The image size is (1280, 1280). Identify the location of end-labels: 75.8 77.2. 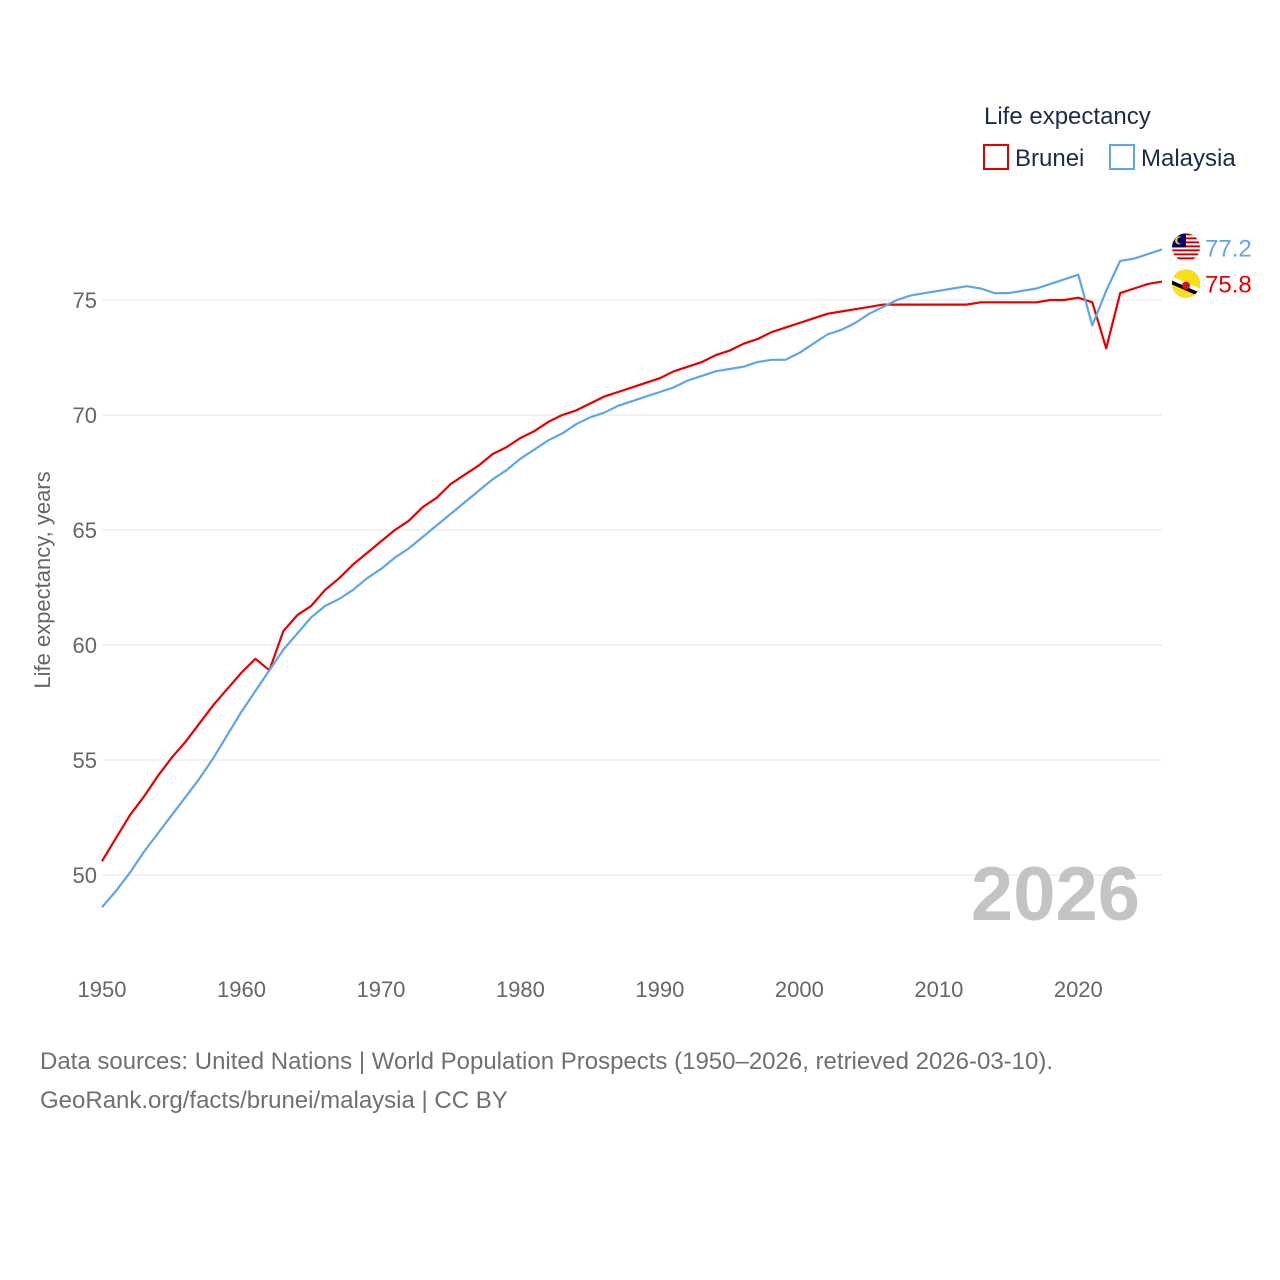
(1211, 265).